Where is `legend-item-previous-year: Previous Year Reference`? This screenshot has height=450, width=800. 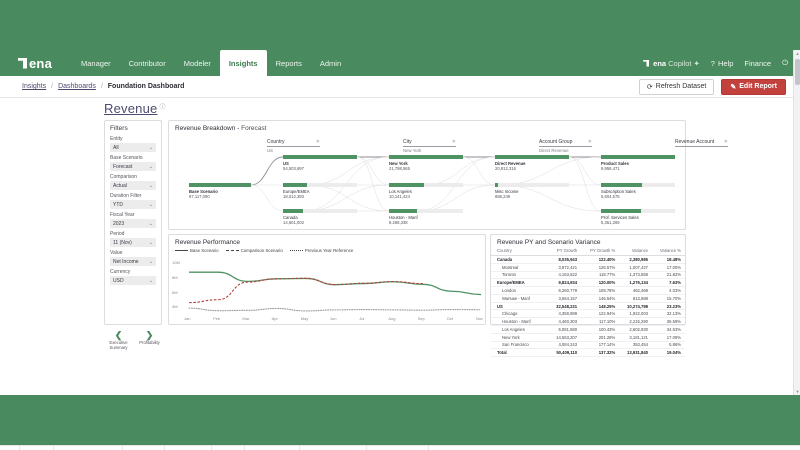
legend-item-previous-year: Previous Year Reference is located at coordinates (321, 250).